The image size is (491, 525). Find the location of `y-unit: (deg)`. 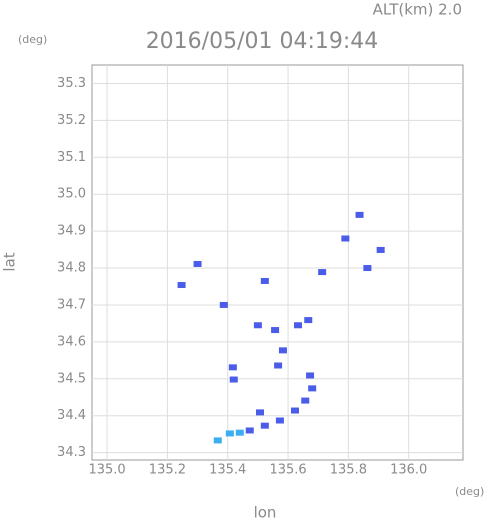

y-unit: (deg) is located at coordinates (32, 39).